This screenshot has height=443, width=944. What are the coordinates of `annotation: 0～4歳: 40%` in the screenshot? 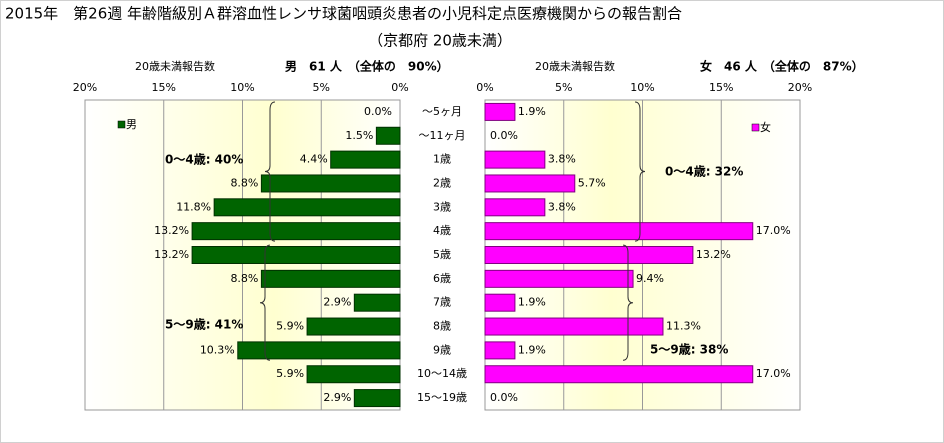 It's located at (204, 159).